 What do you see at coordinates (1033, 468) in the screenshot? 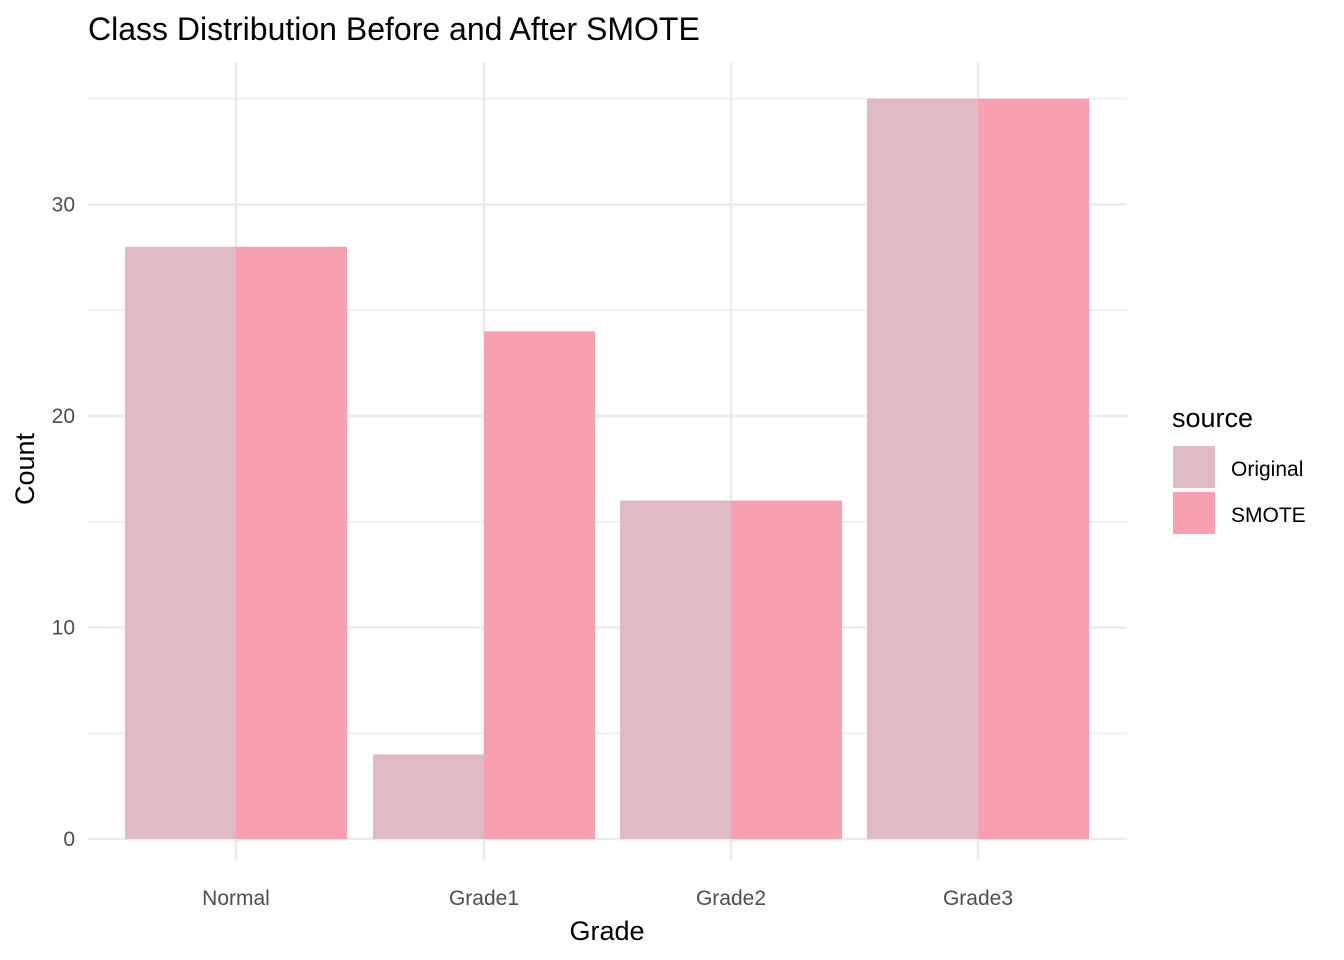
I see `bar-smote-grade3` at bounding box center [1033, 468].